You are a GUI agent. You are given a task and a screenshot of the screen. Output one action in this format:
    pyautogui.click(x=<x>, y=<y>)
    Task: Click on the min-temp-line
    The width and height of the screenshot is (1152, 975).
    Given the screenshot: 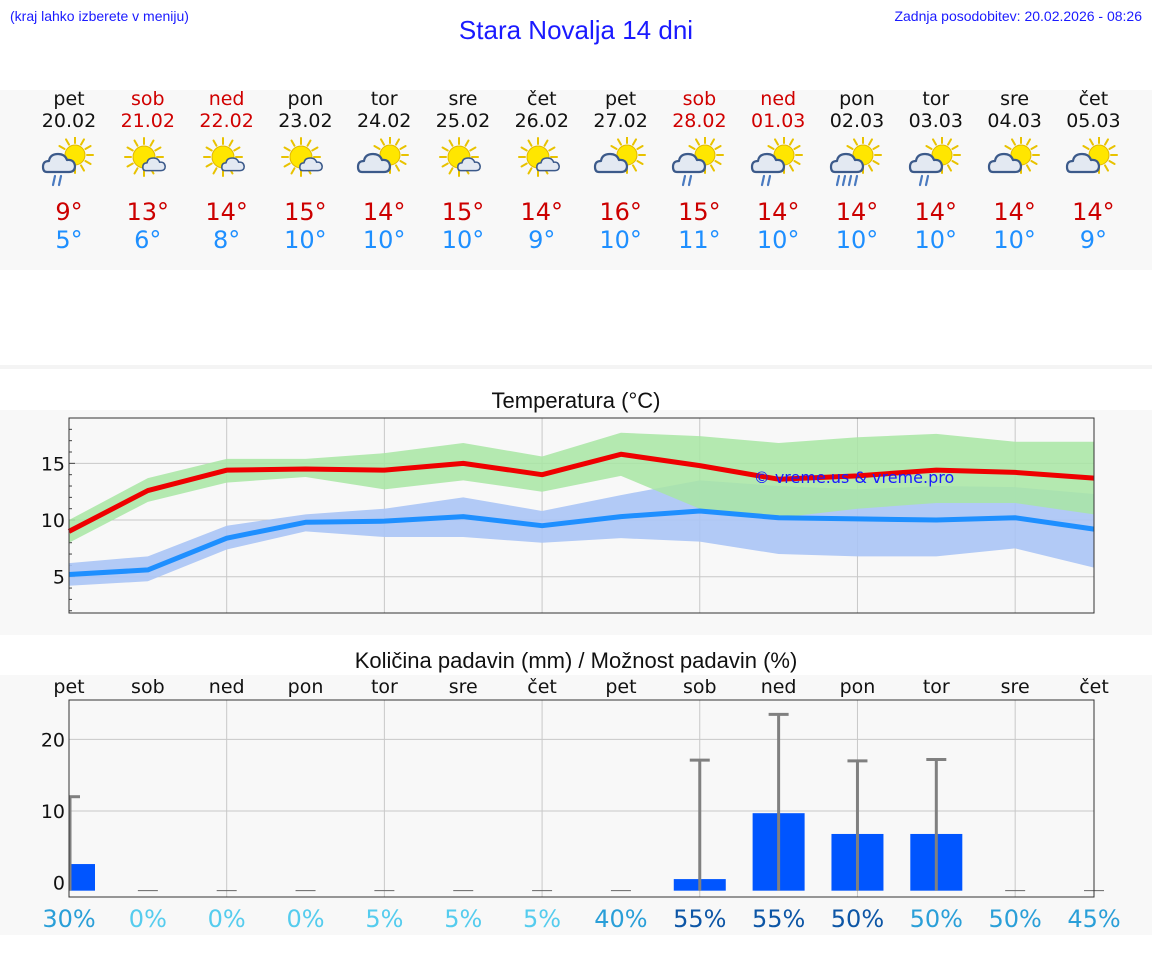 What is the action you would take?
    pyautogui.click(x=581, y=542)
    